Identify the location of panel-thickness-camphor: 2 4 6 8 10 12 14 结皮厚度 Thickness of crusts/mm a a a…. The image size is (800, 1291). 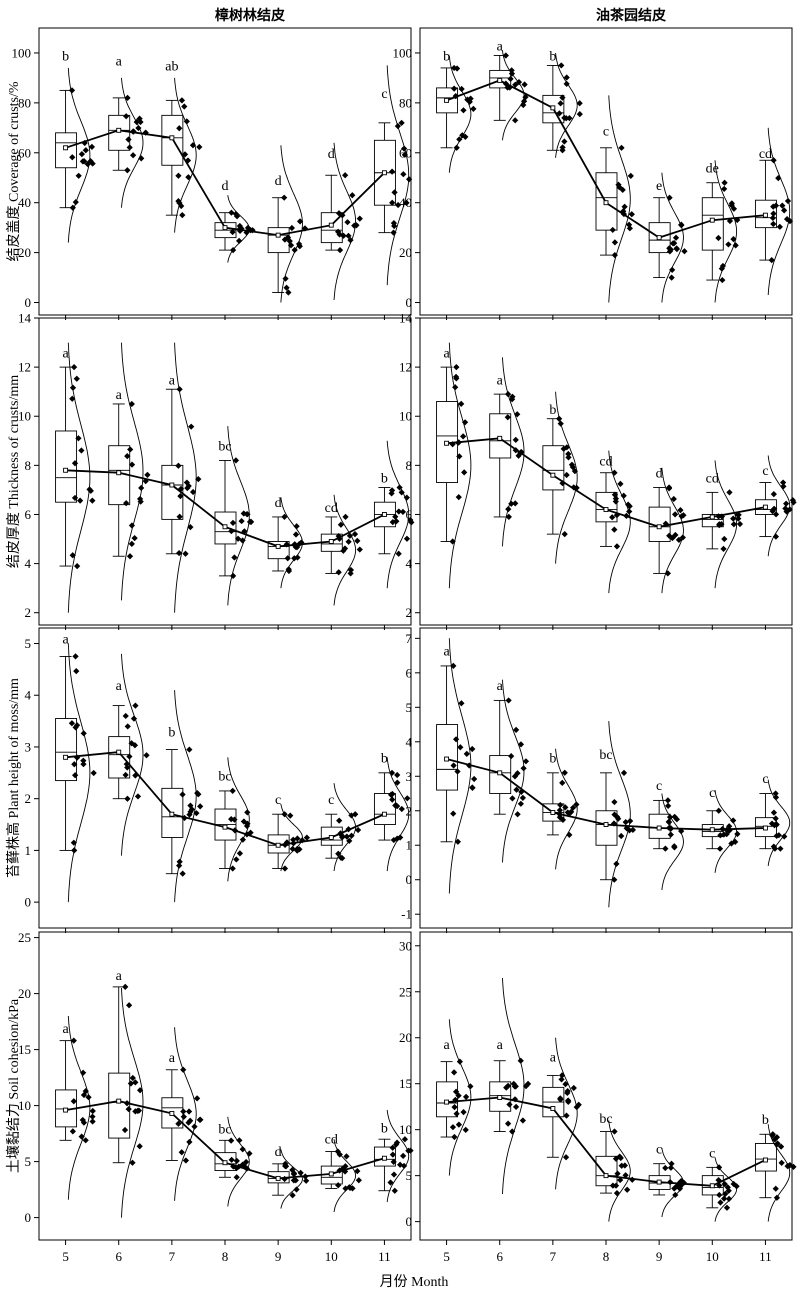
(210, 470).